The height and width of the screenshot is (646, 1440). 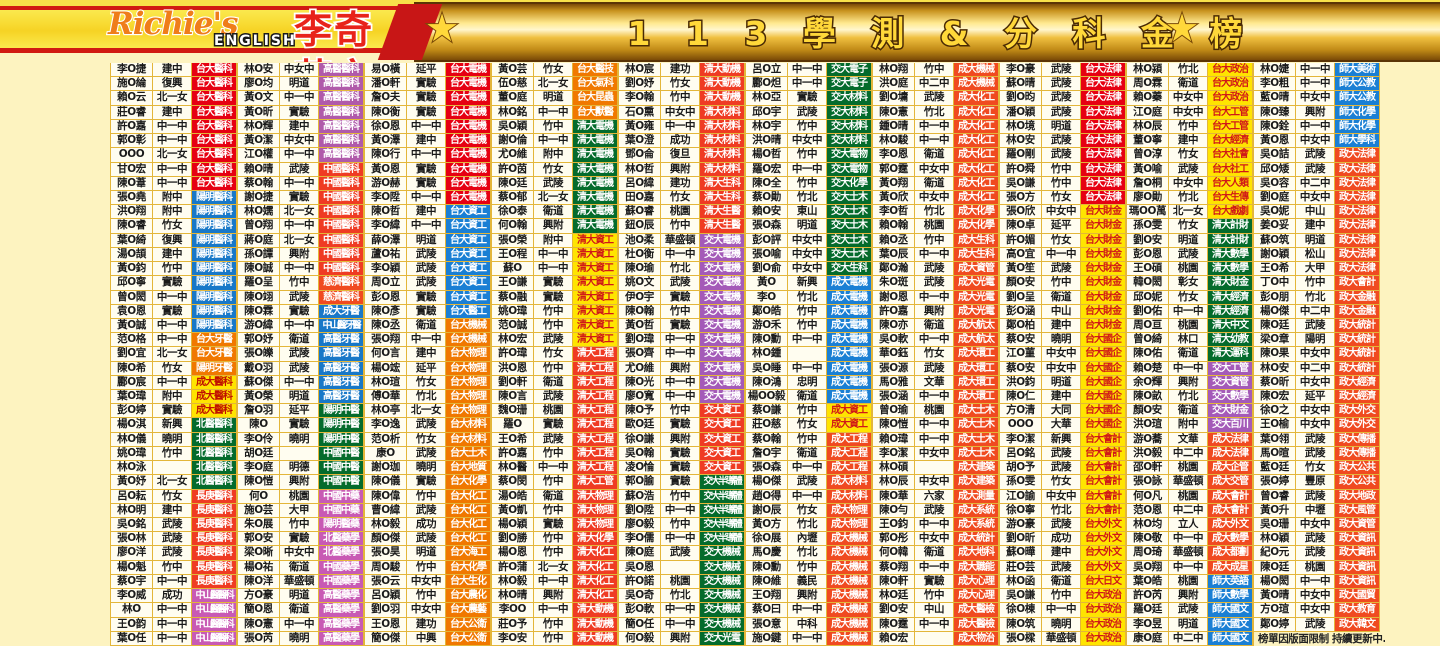 I want to click on student-school: 附中, so click(x=1188, y=425).